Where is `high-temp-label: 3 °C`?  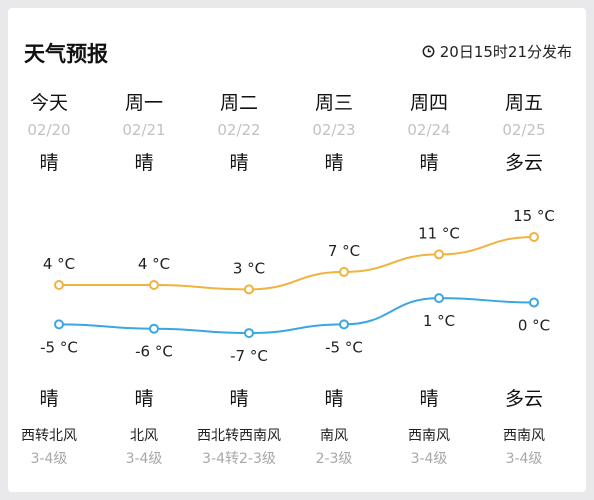
high-temp-label: 3 °C is located at coordinates (249, 268).